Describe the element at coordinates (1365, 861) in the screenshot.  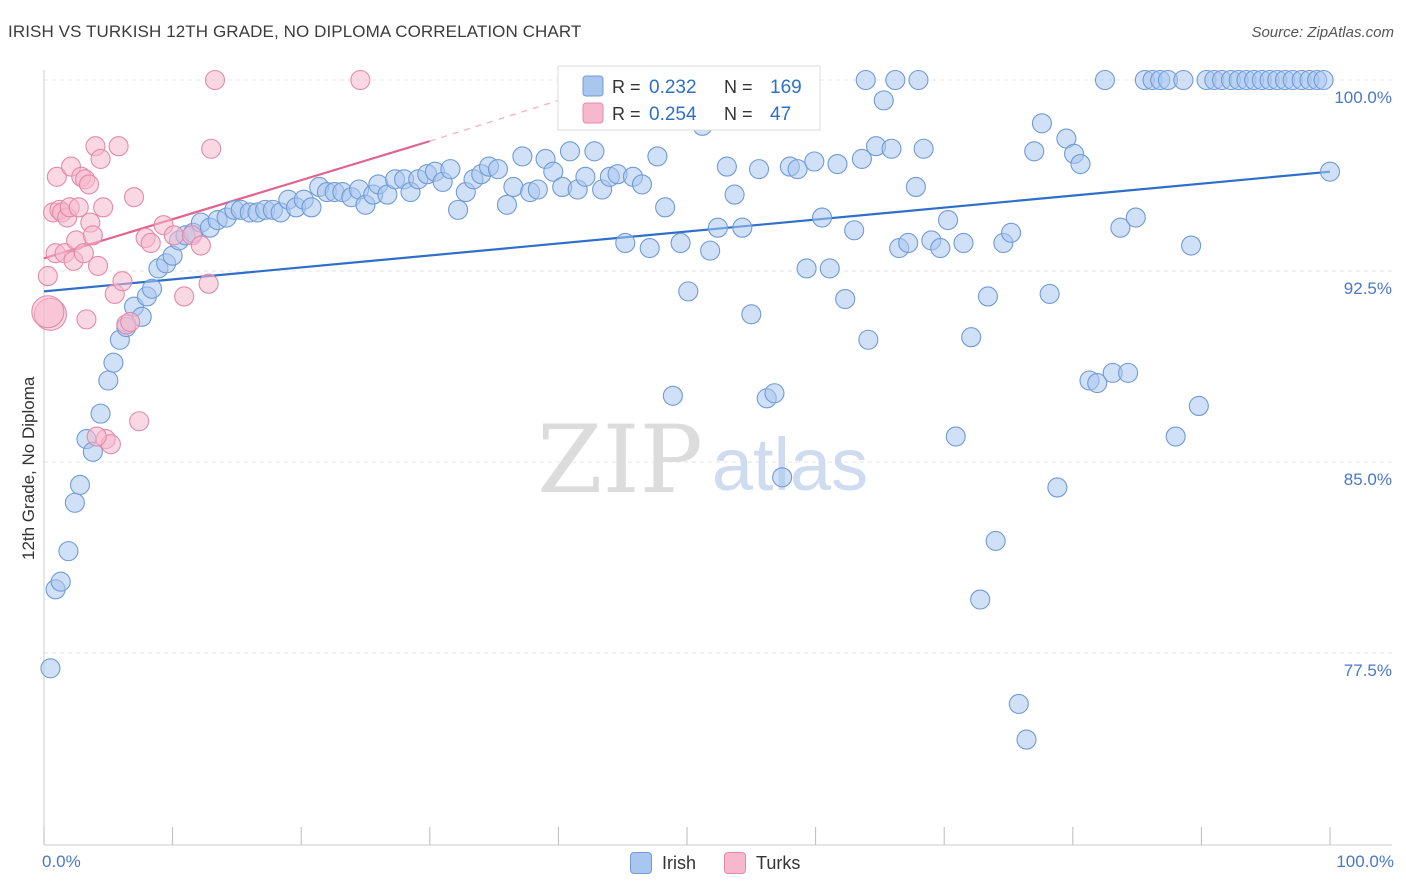
I see `x-tick-label-max: 100.0%` at that location.